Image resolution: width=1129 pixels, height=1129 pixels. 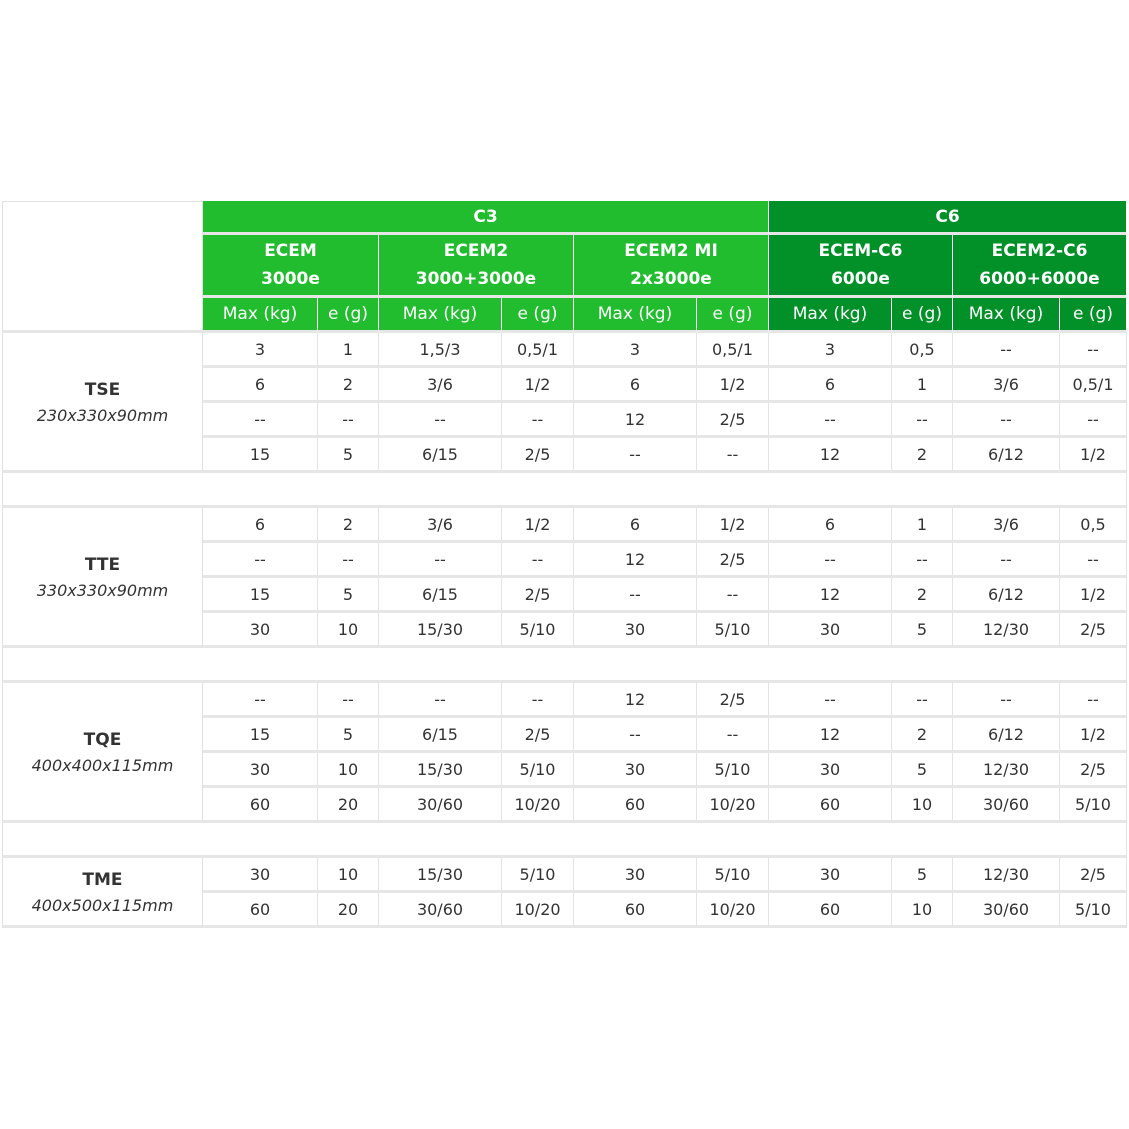 What do you see at coordinates (1006, 735) in the screenshot?
I see `table-cell: 6/12` at bounding box center [1006, 735].